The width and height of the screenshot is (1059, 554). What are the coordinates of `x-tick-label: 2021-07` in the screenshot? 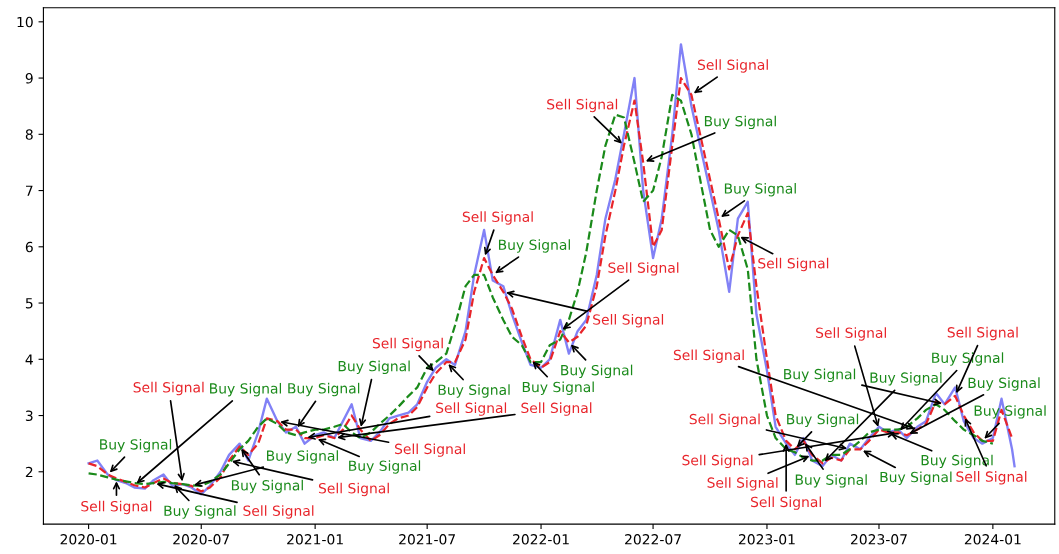 It's located at (427, 539).